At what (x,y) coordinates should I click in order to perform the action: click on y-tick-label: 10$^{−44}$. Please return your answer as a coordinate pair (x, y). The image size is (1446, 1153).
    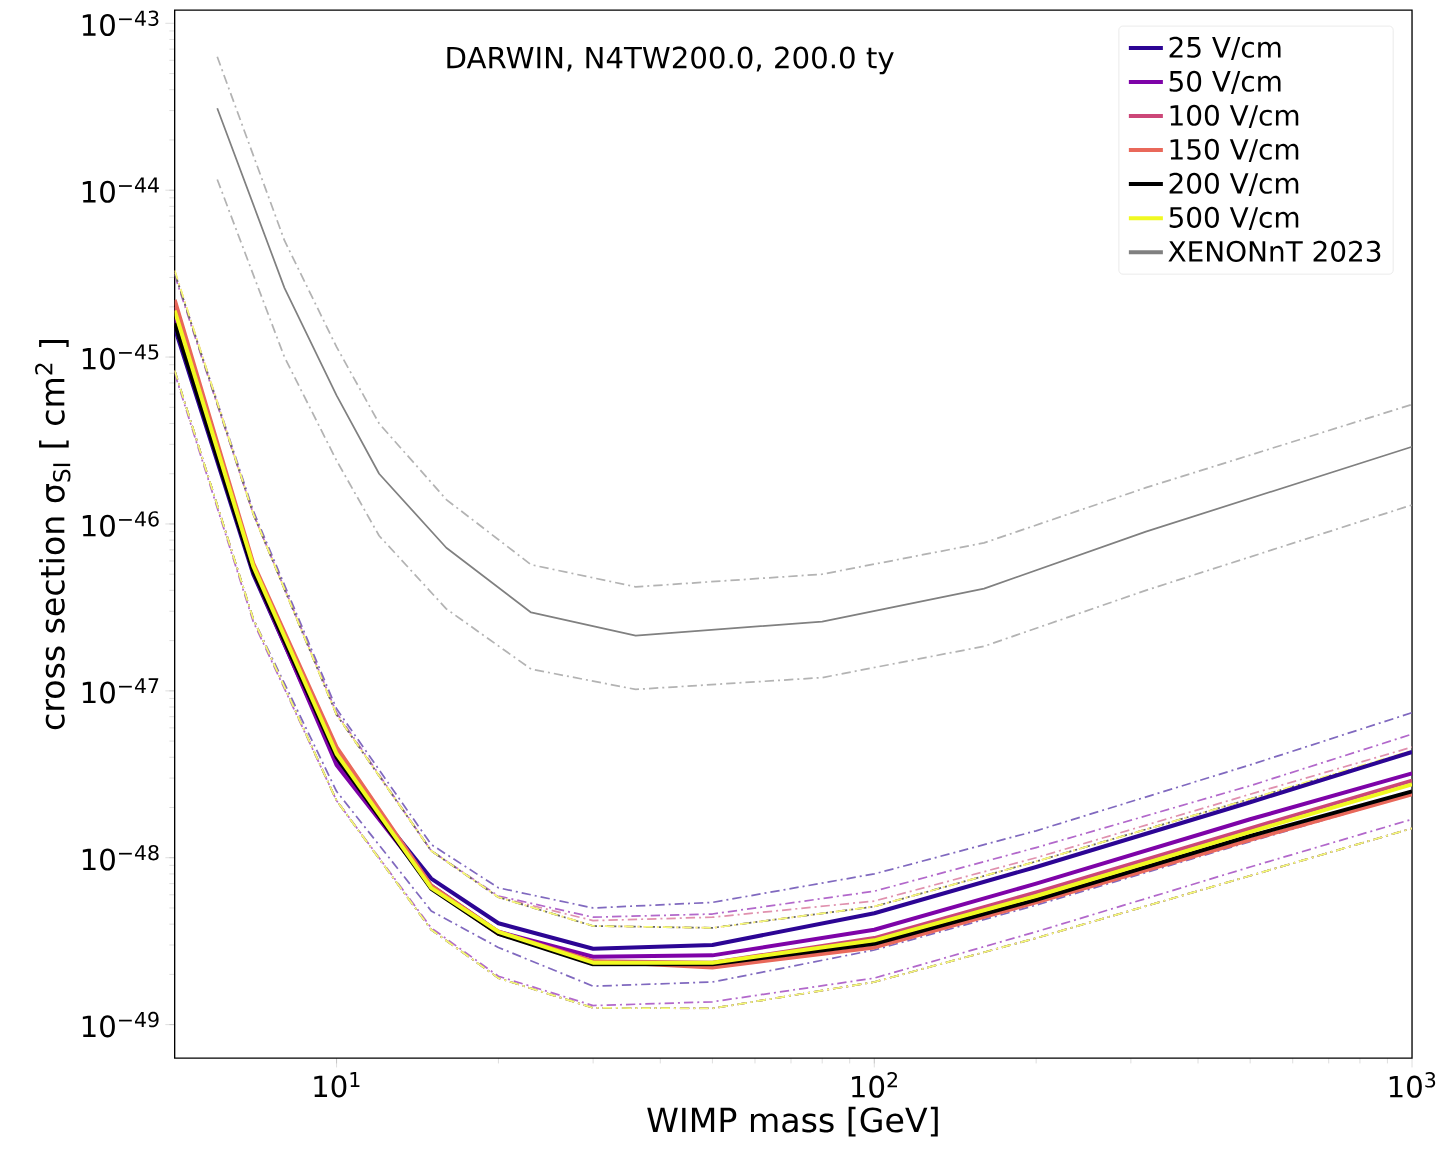
    Looking at the image, I should click on (120, 190).